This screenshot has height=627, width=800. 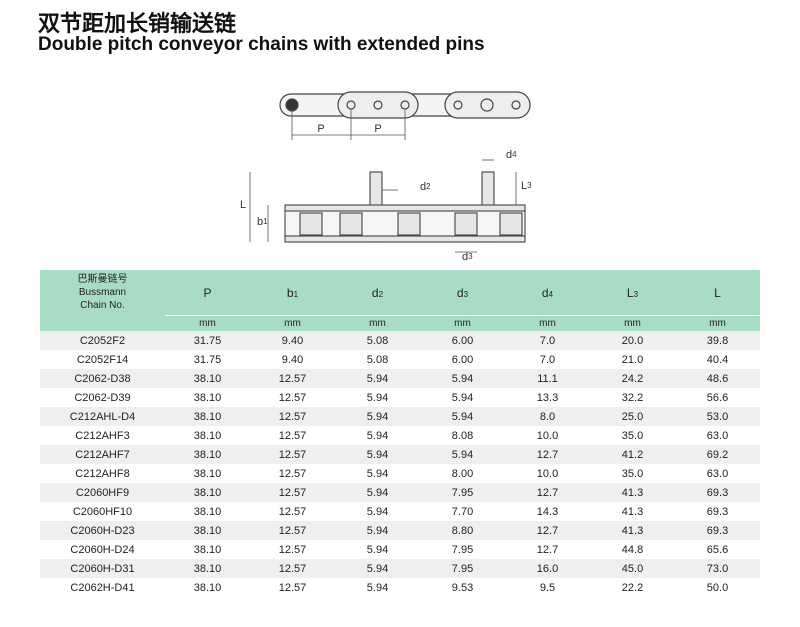 What do you see at coordinates (547, 397) in the screenshot?
I see `table-cell: 13.3` at bounding box center [547, 397].